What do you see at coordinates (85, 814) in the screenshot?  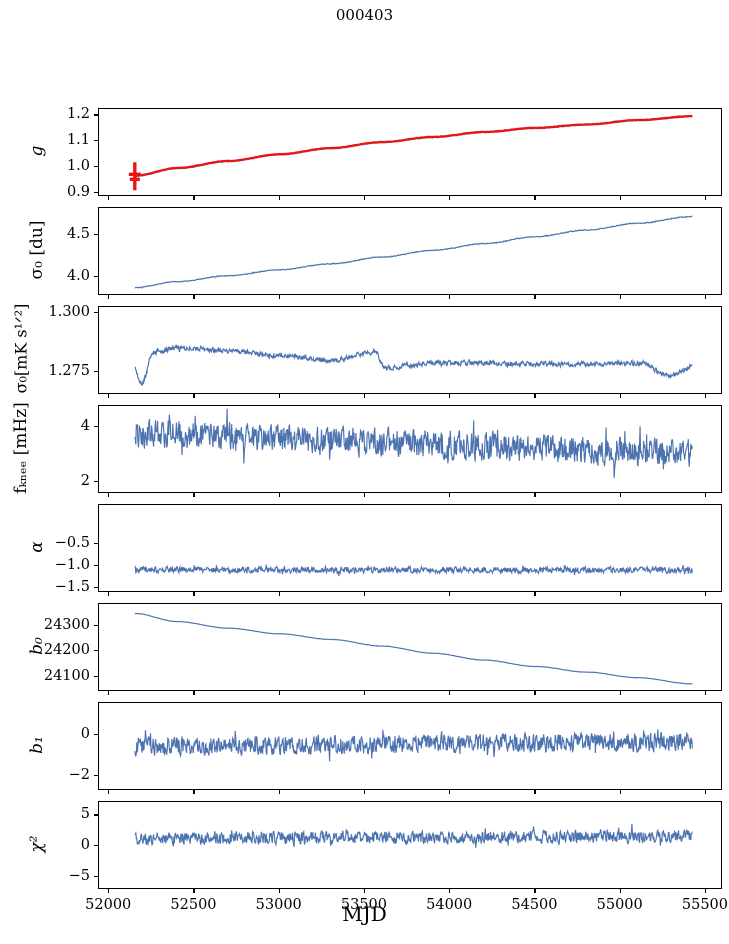 I see `y-tick-label: 5` at bounding box center [85, 814].